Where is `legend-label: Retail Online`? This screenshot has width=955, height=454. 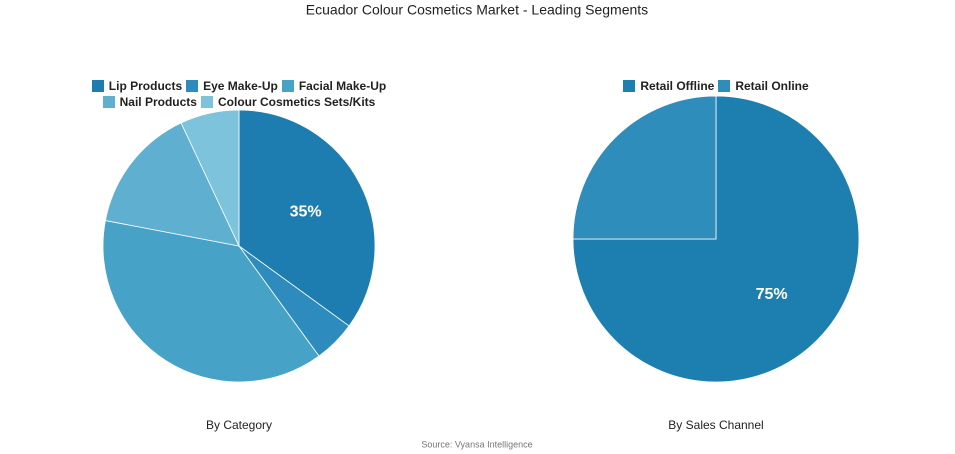
legend-label: Retail Online is located at coordinates (772, 86).